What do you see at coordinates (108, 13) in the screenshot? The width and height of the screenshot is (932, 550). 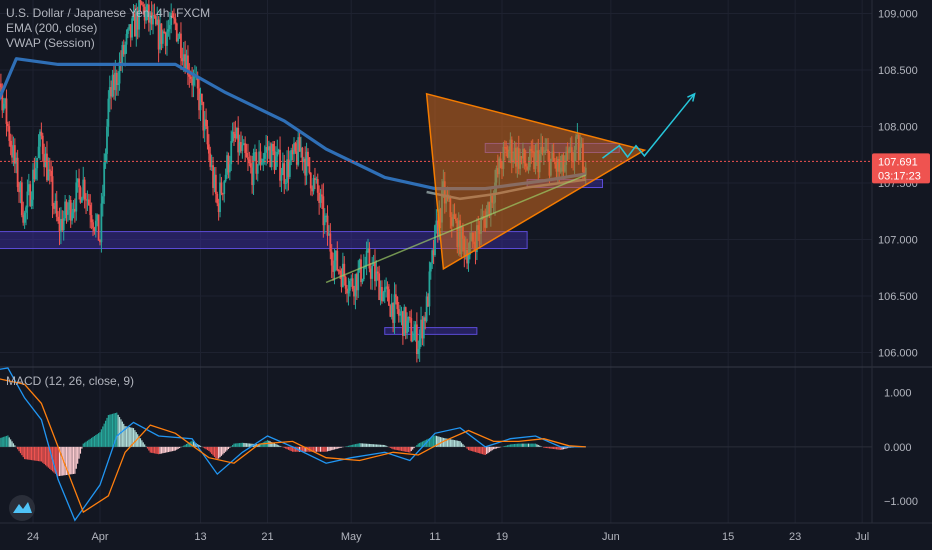 I see `symbol-title: U.S. Dollar / Japanese Yen, 4h, FXCM` at bounding box center [108, 13].